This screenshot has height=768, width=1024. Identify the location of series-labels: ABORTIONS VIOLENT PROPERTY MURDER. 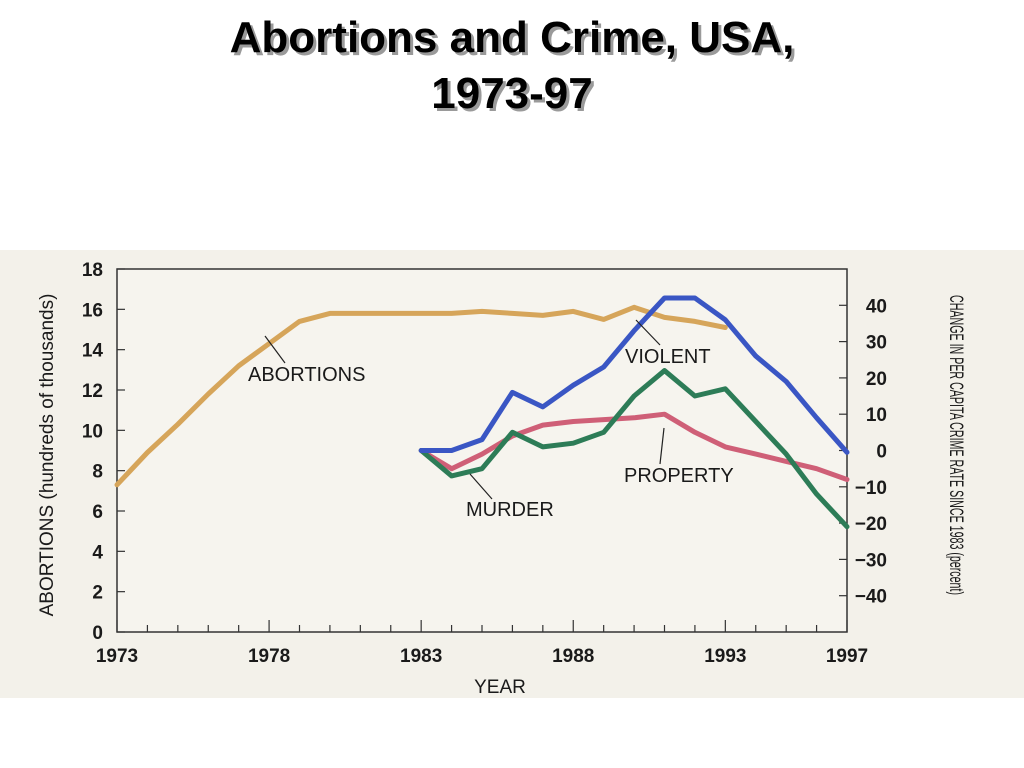
(491, 420).